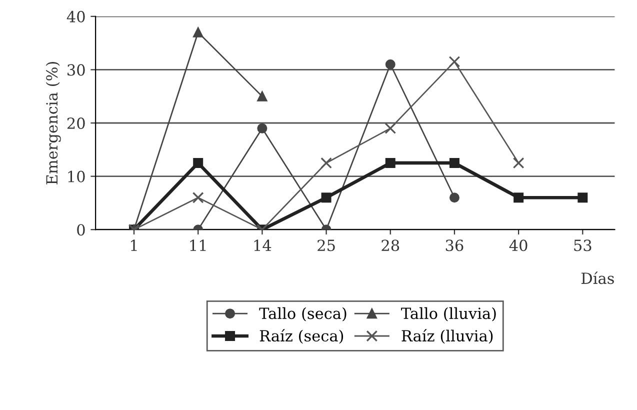 The image size is (637, 410). What do you see at coordinates (597, 278) in the screenshot?
I see `x-axis-title: Días` at bounding box center [597, 278].